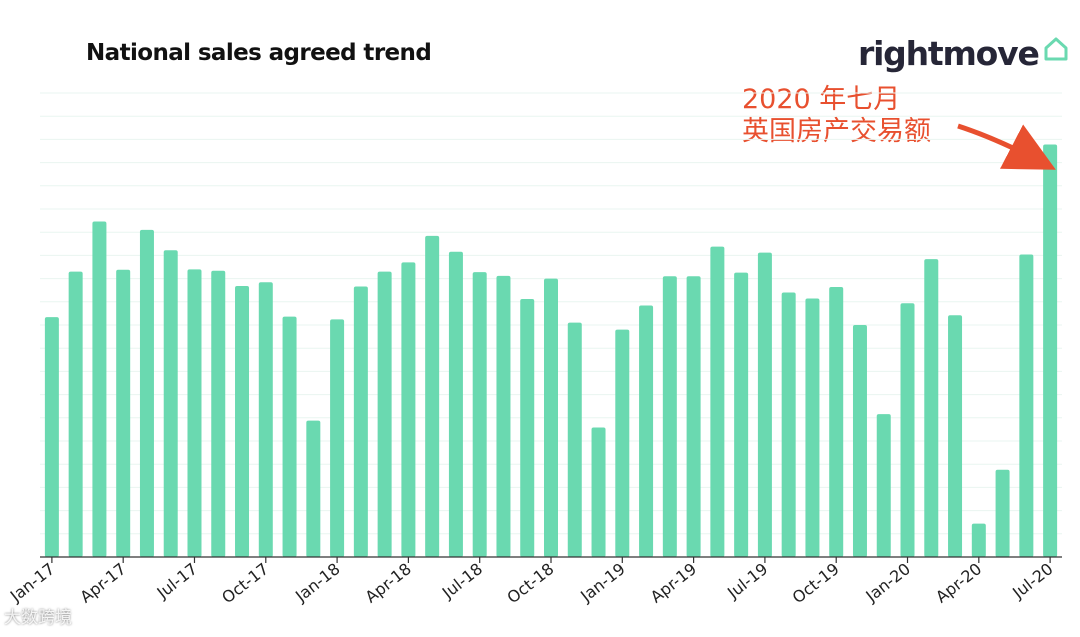 This screenshot has width=1080, height=637. I want to click on annotation: 2020 年七月 英国房产交易额, so click(836, 116).